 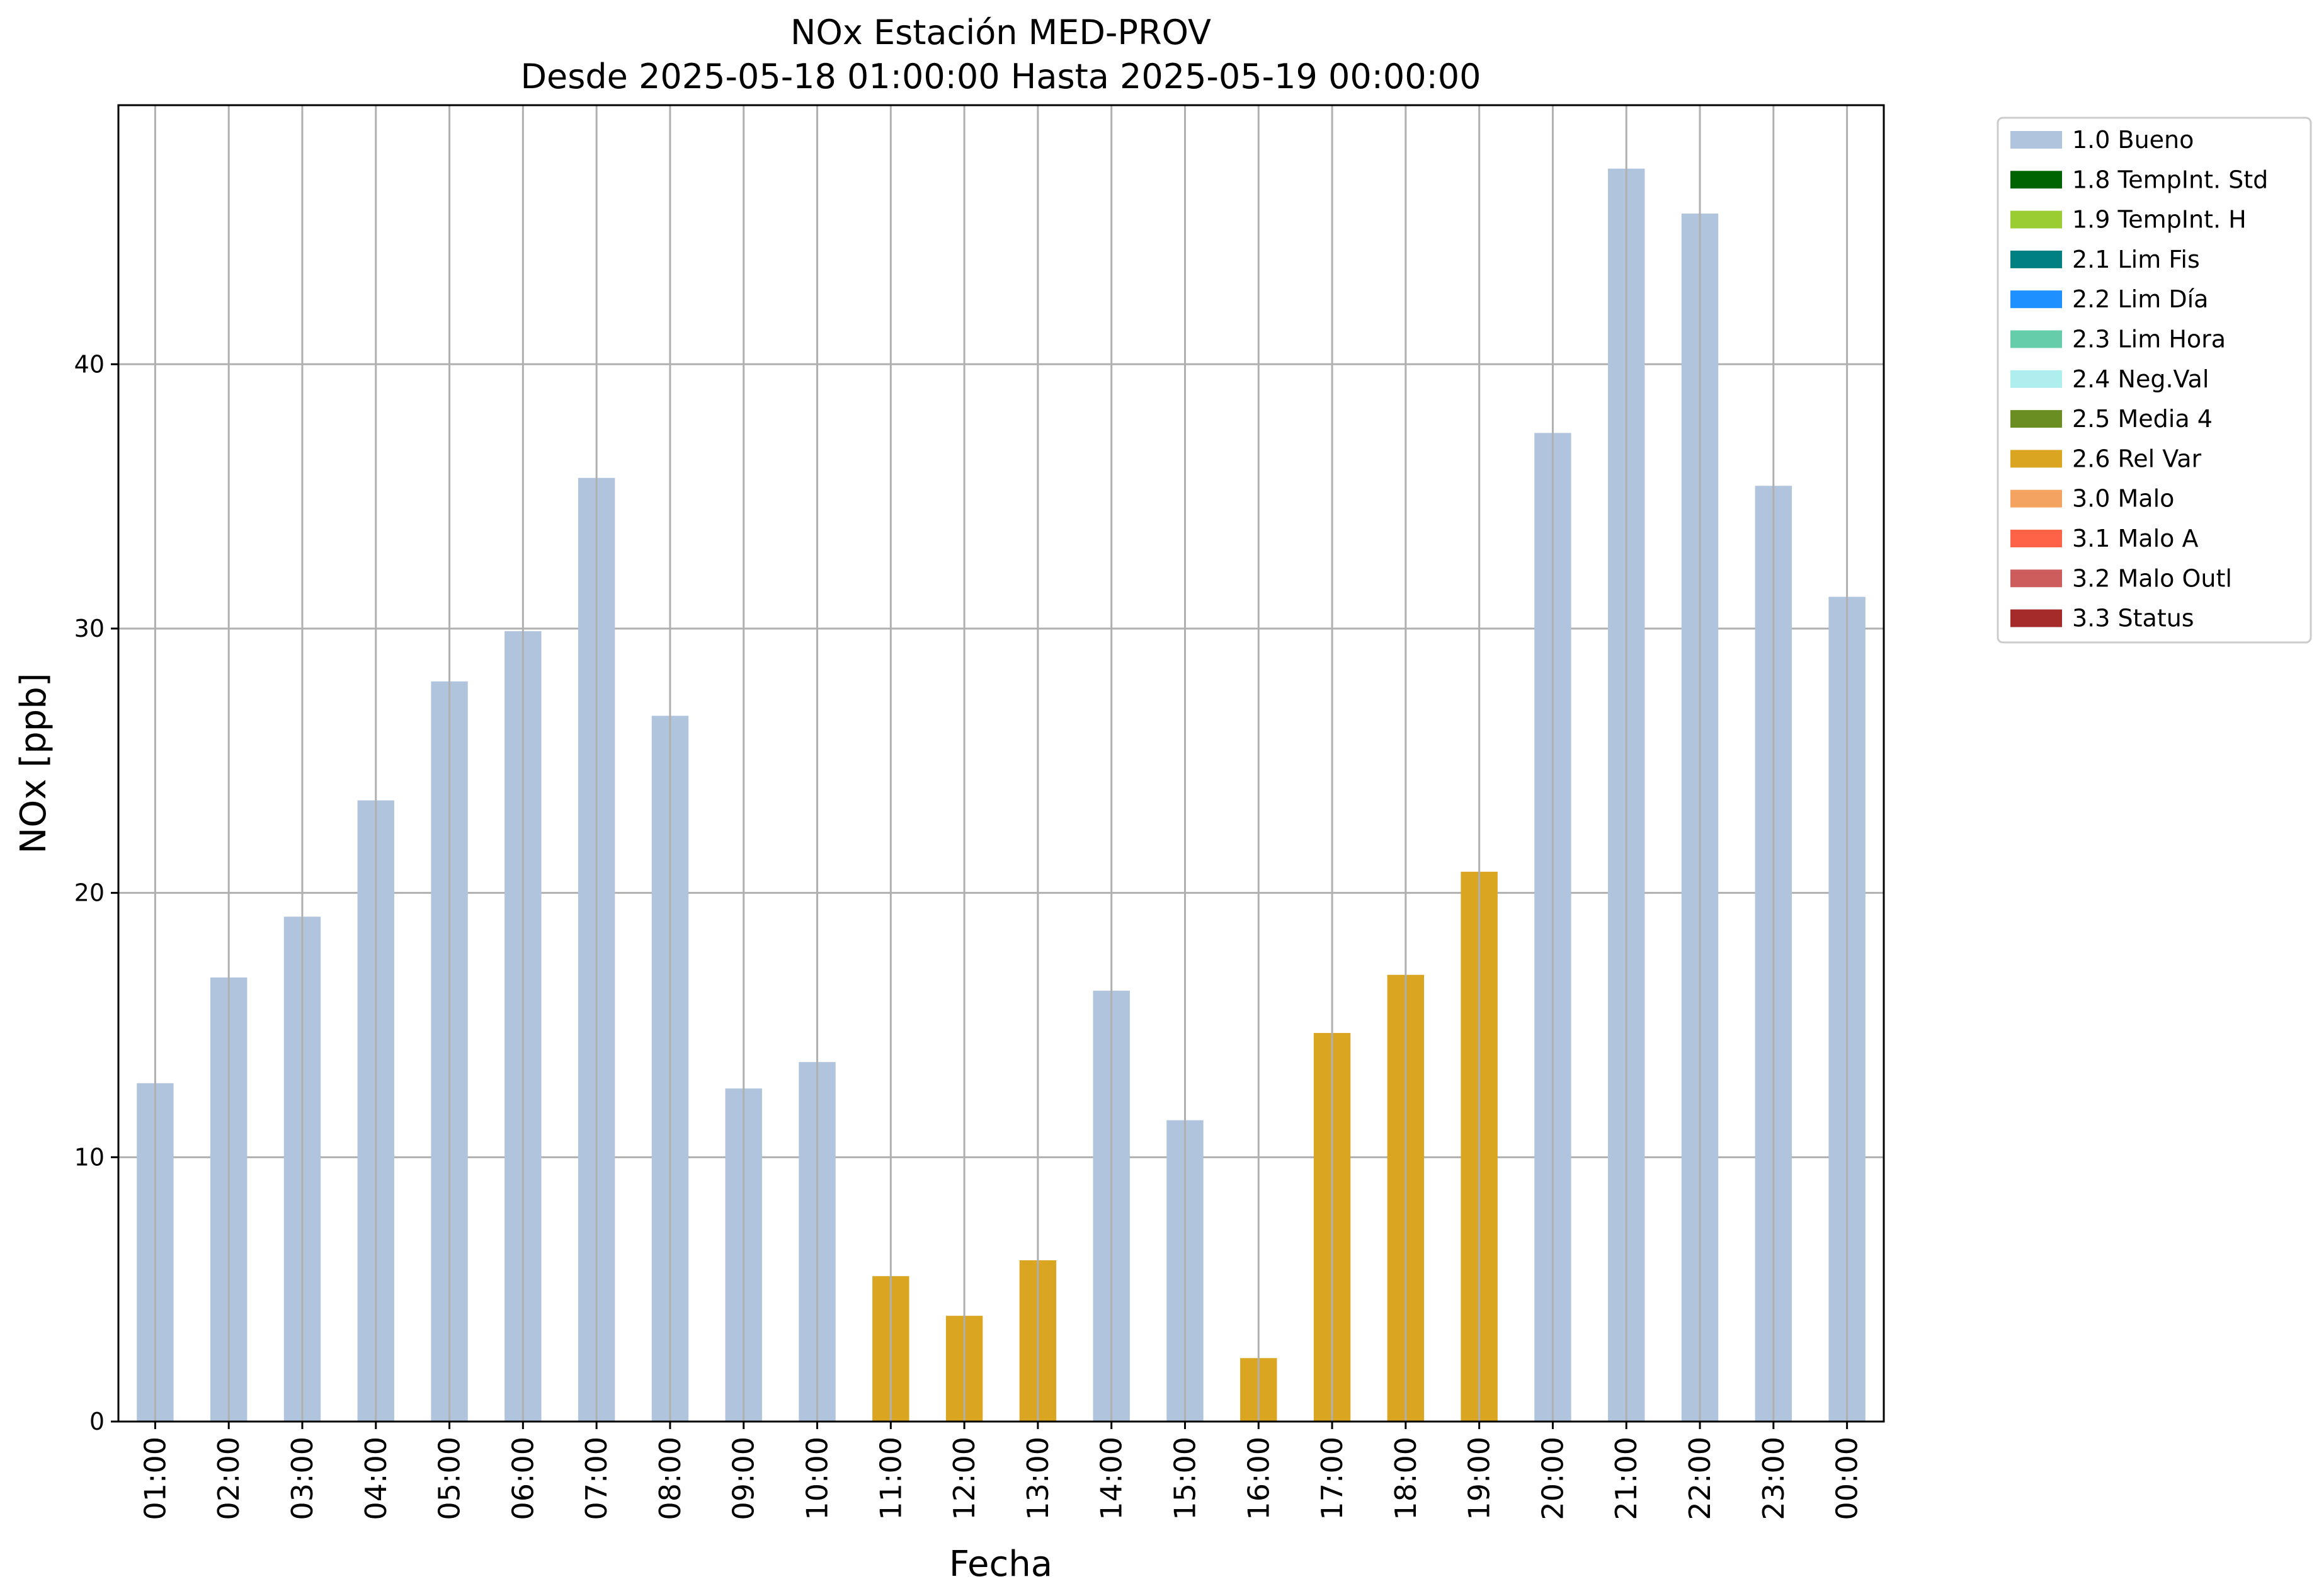 What do you see at coordinates (818, 1478) in the screenshot?
I see `x-tick-label: 10:00` at bounding box center [818, 1478].